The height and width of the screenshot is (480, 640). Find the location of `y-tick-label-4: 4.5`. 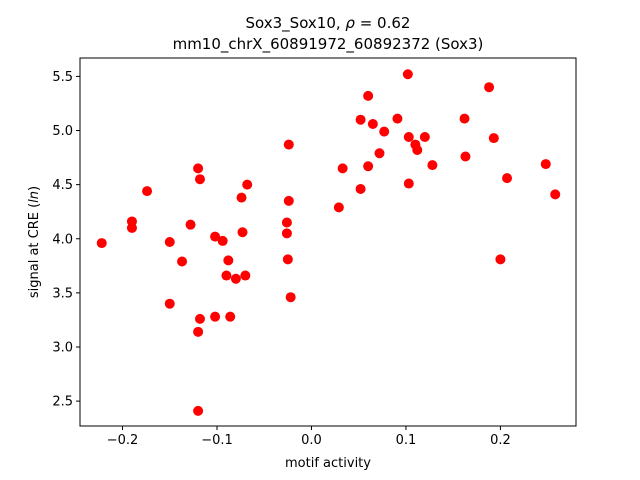

y-tick-label-4: 4.5 is located at coordinates (62, 185).